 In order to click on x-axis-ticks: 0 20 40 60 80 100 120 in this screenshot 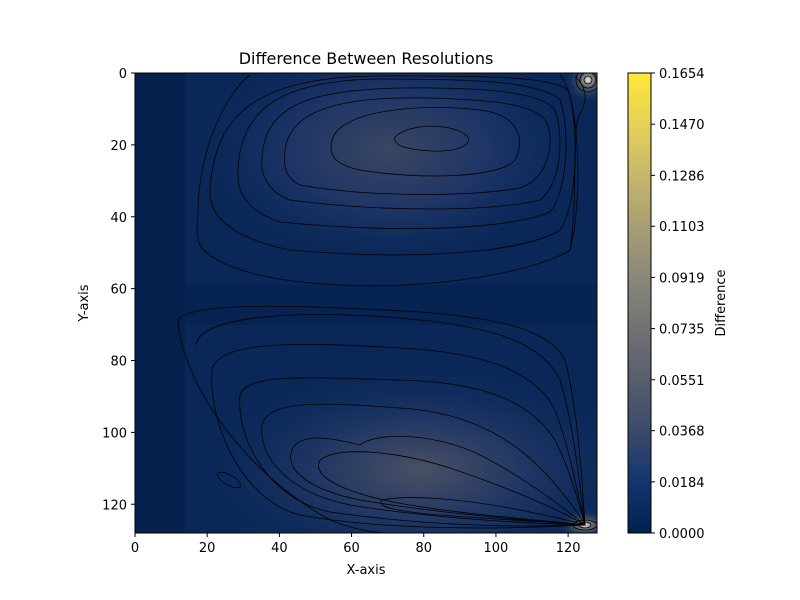, I will do `click(356, 544)`.